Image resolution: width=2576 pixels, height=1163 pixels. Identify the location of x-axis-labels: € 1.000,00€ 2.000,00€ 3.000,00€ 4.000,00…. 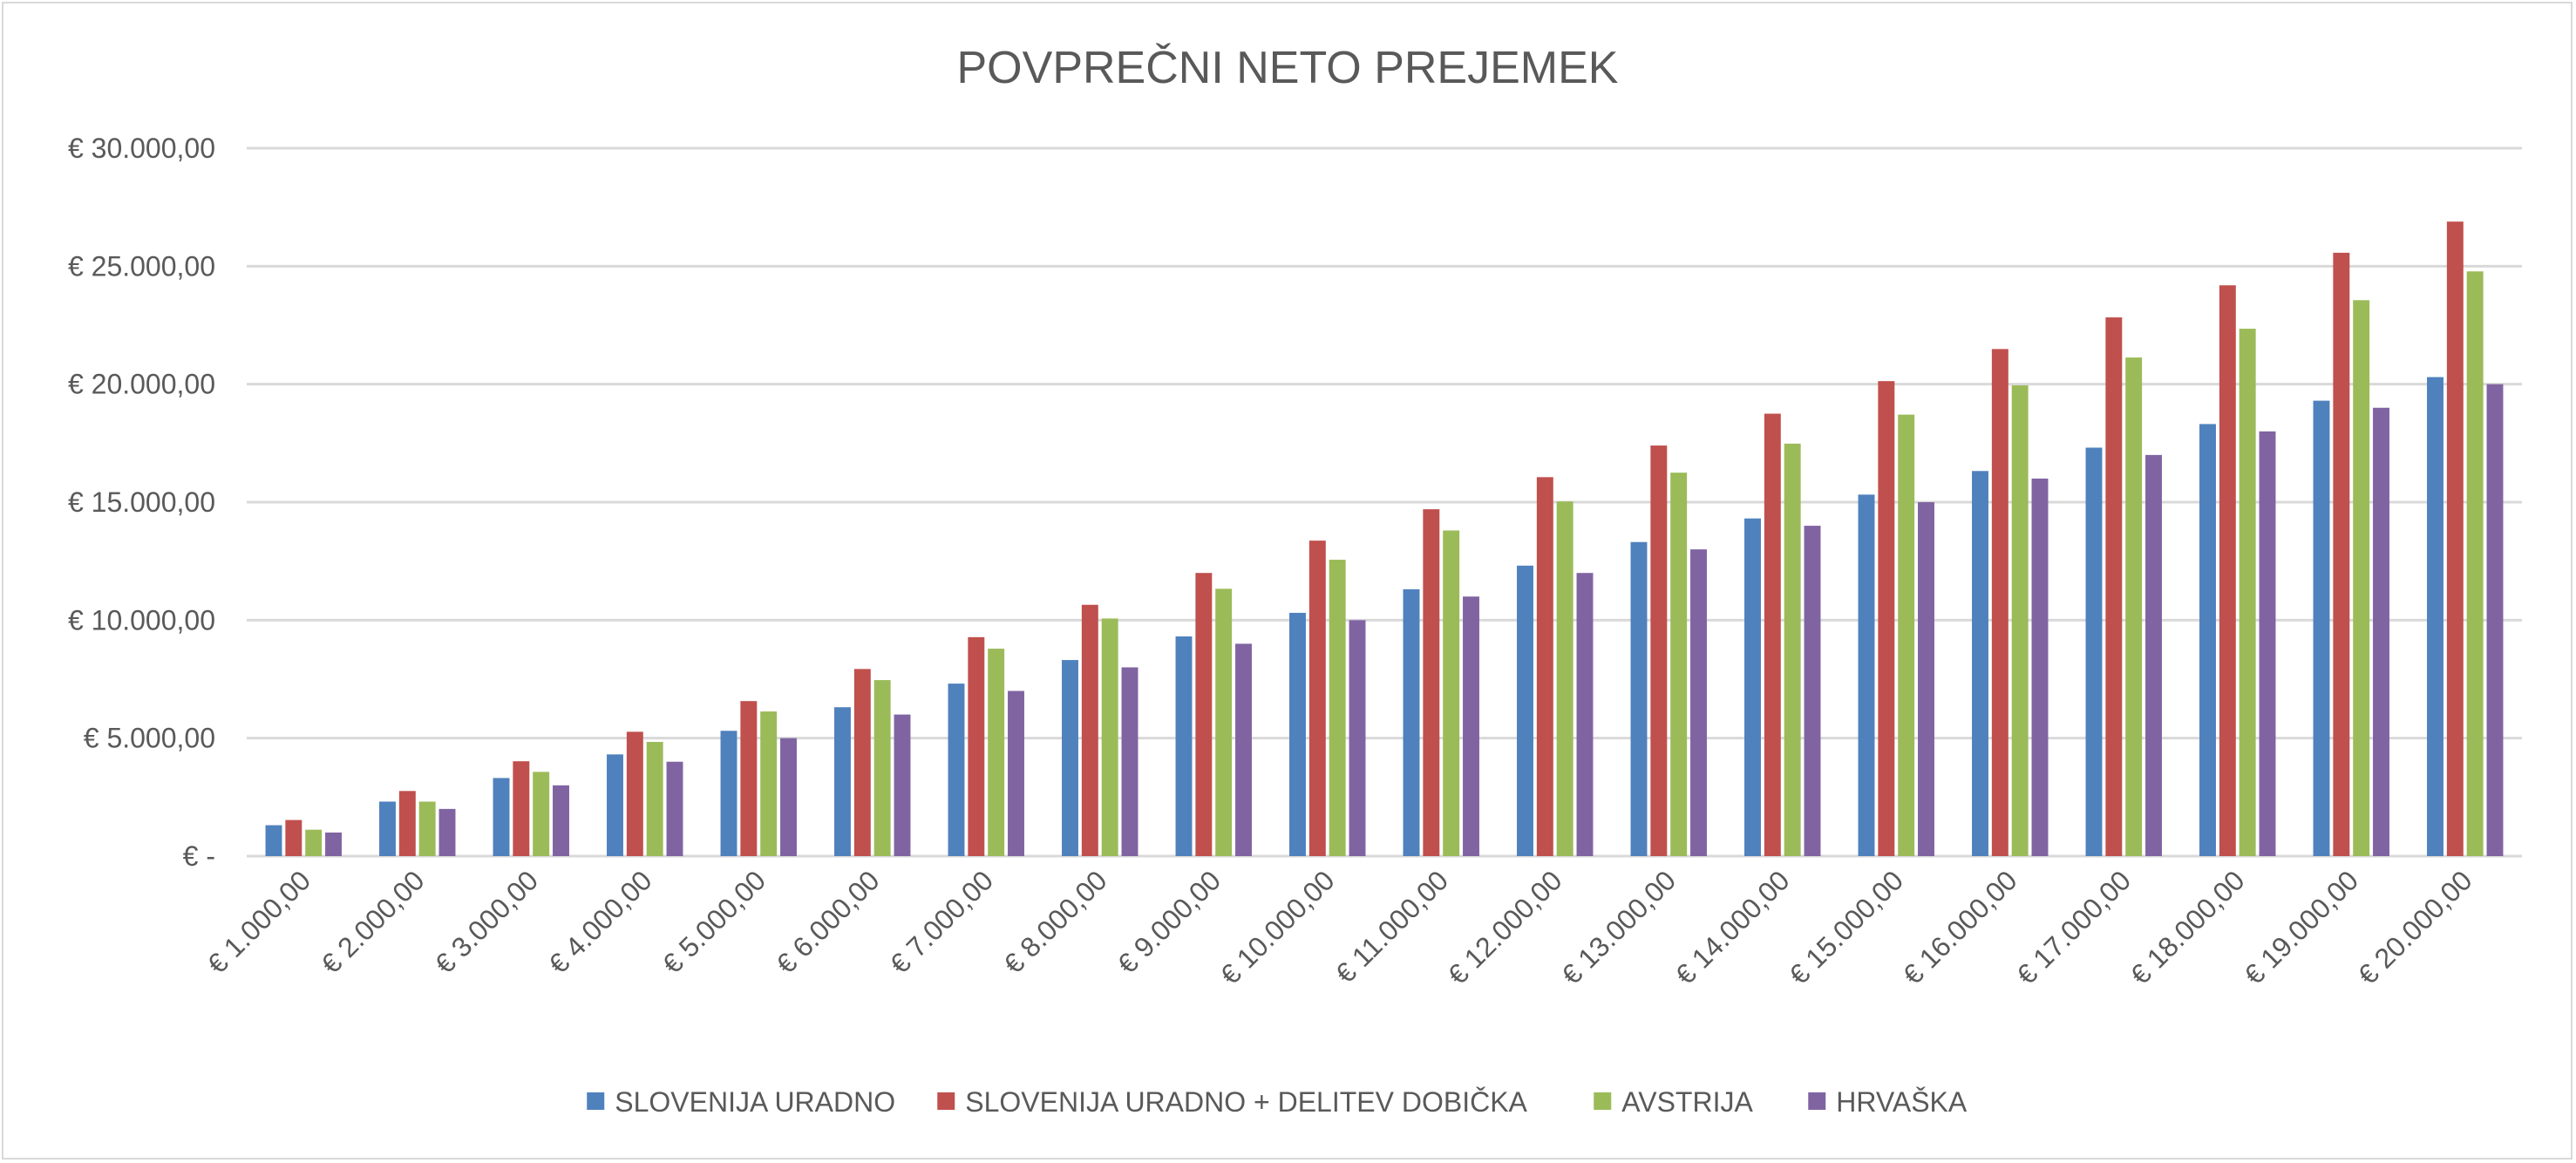
(1339, 927).